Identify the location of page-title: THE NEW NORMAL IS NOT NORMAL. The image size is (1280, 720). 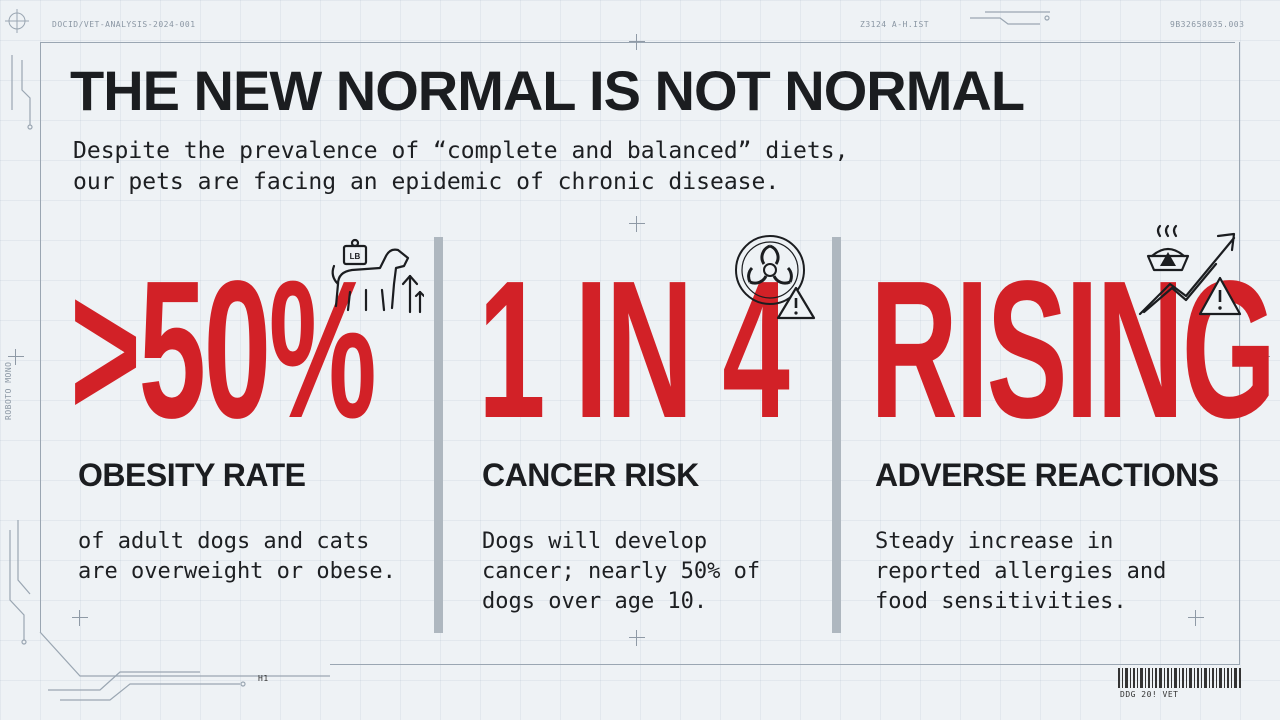
(547, 90).